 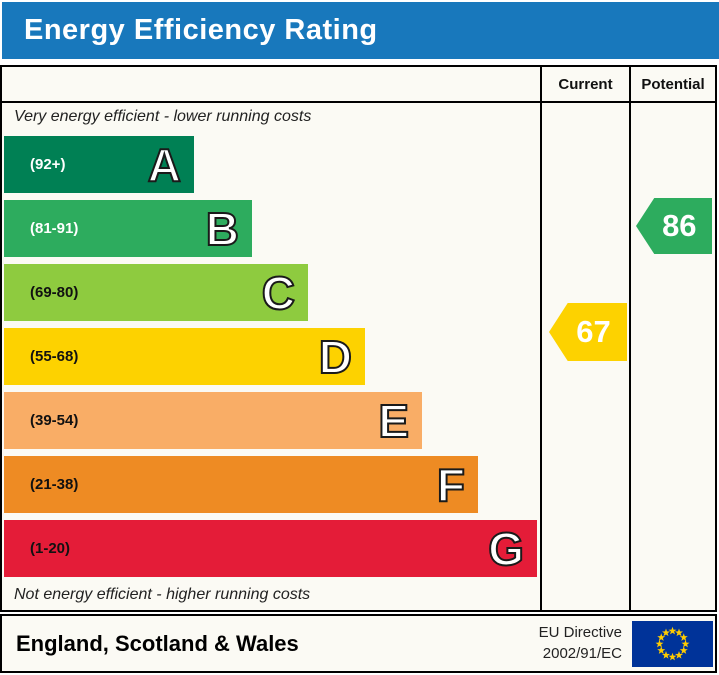 I want to click on band-b: (81-91) B, so click(x=128, y=228).